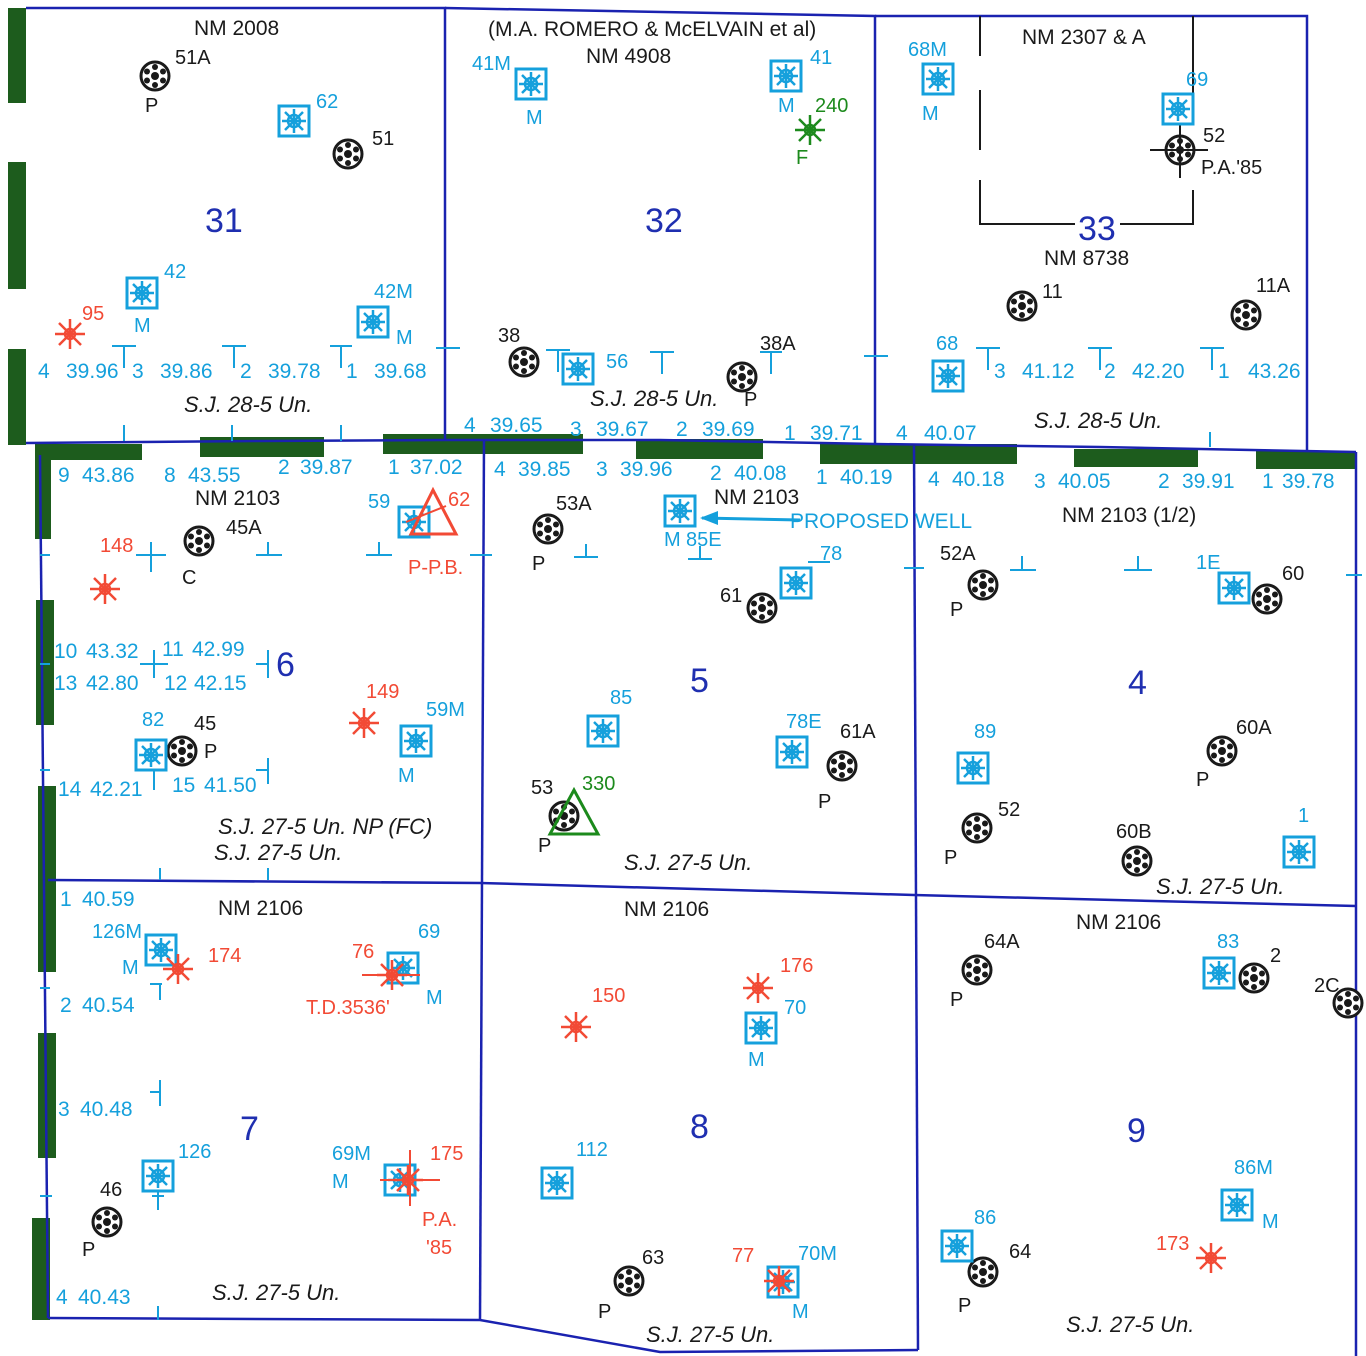 This screenshot has height=1356, width=1366. What do you see at coordinates (491, 64) in the screenshot?
I see `well-label: 41M` at bounding box center [491, 64].